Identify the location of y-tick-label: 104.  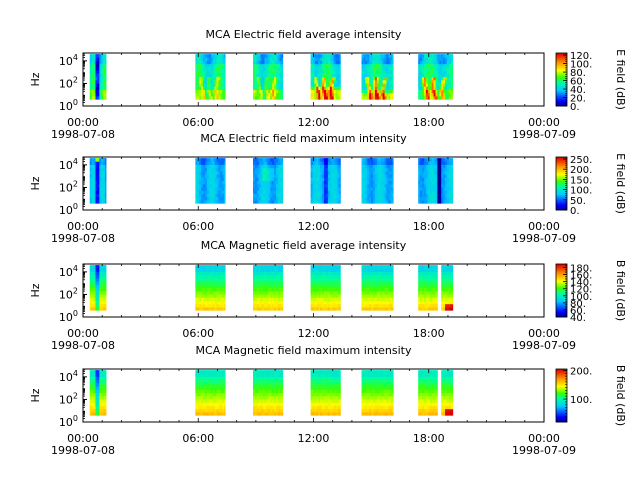
(68, 164).